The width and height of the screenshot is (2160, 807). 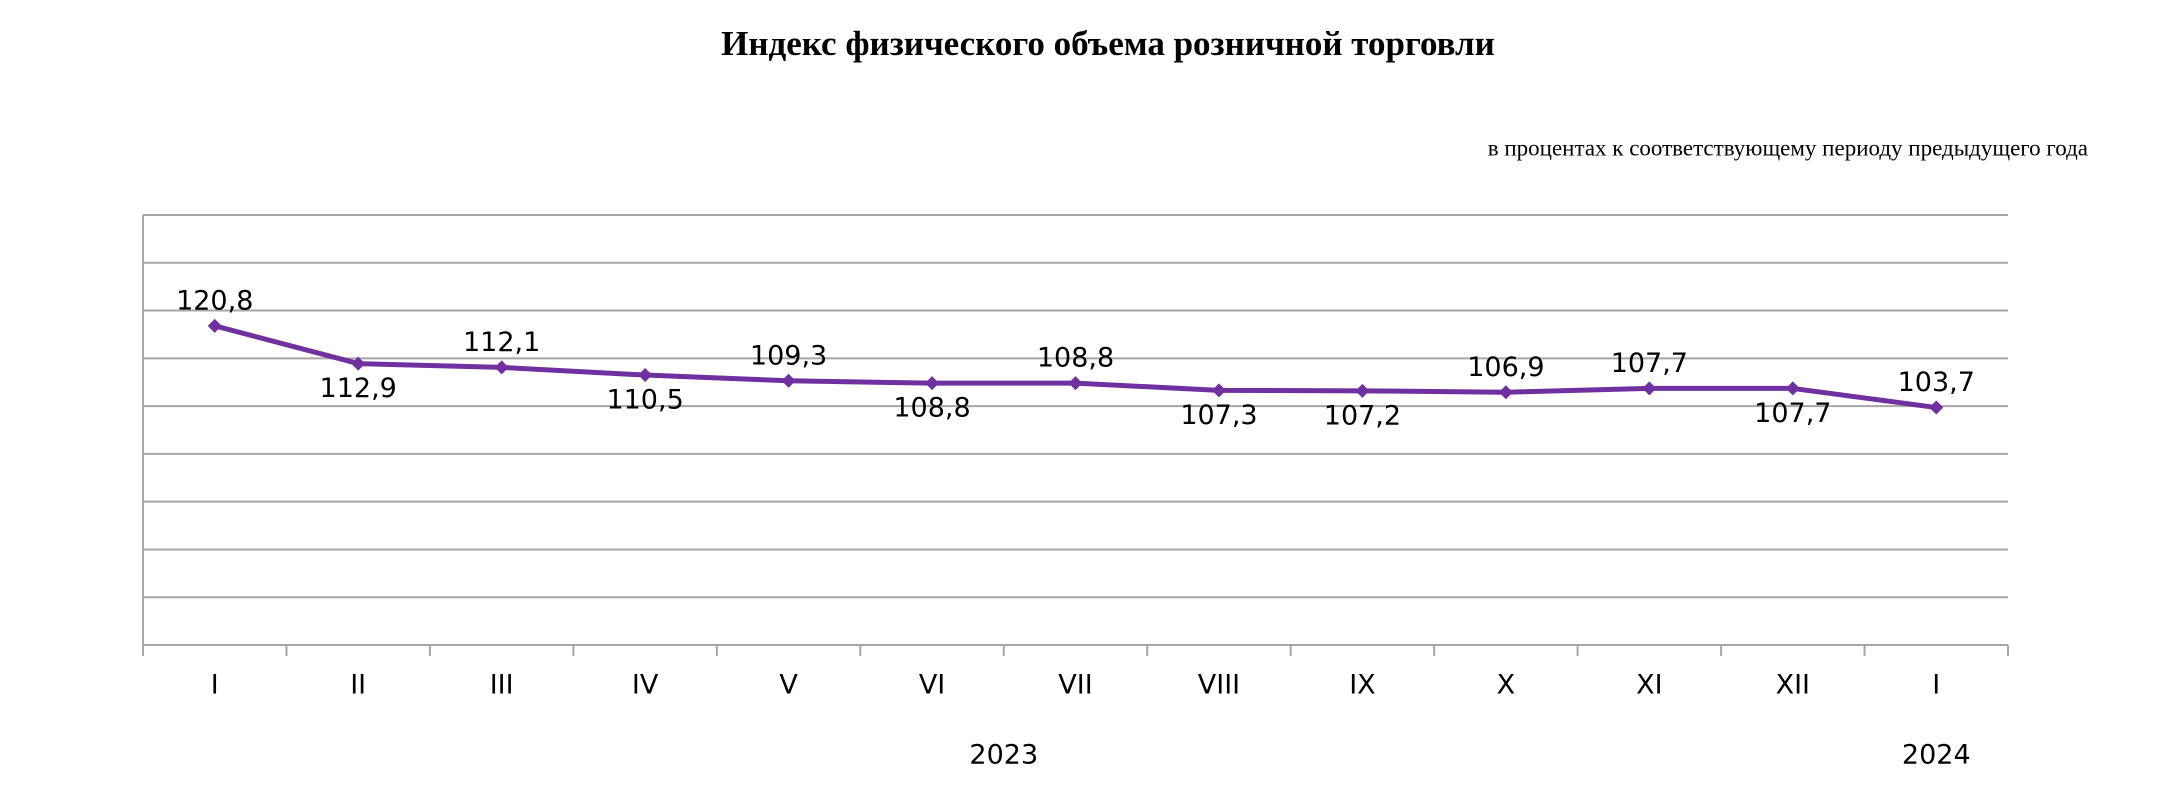 I want to click on data-label: 112,1, so click(x=501, y=342).